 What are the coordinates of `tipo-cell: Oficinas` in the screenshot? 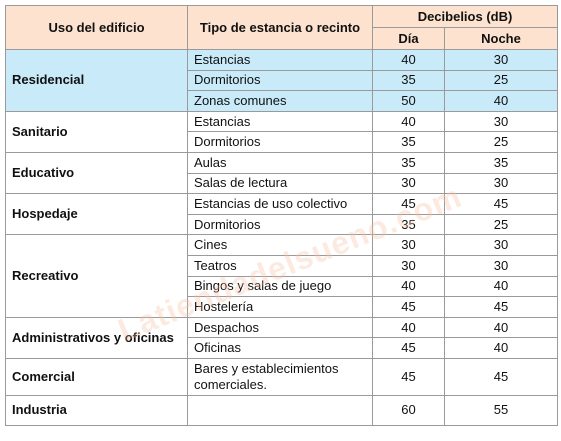 It's located at (280, 348).